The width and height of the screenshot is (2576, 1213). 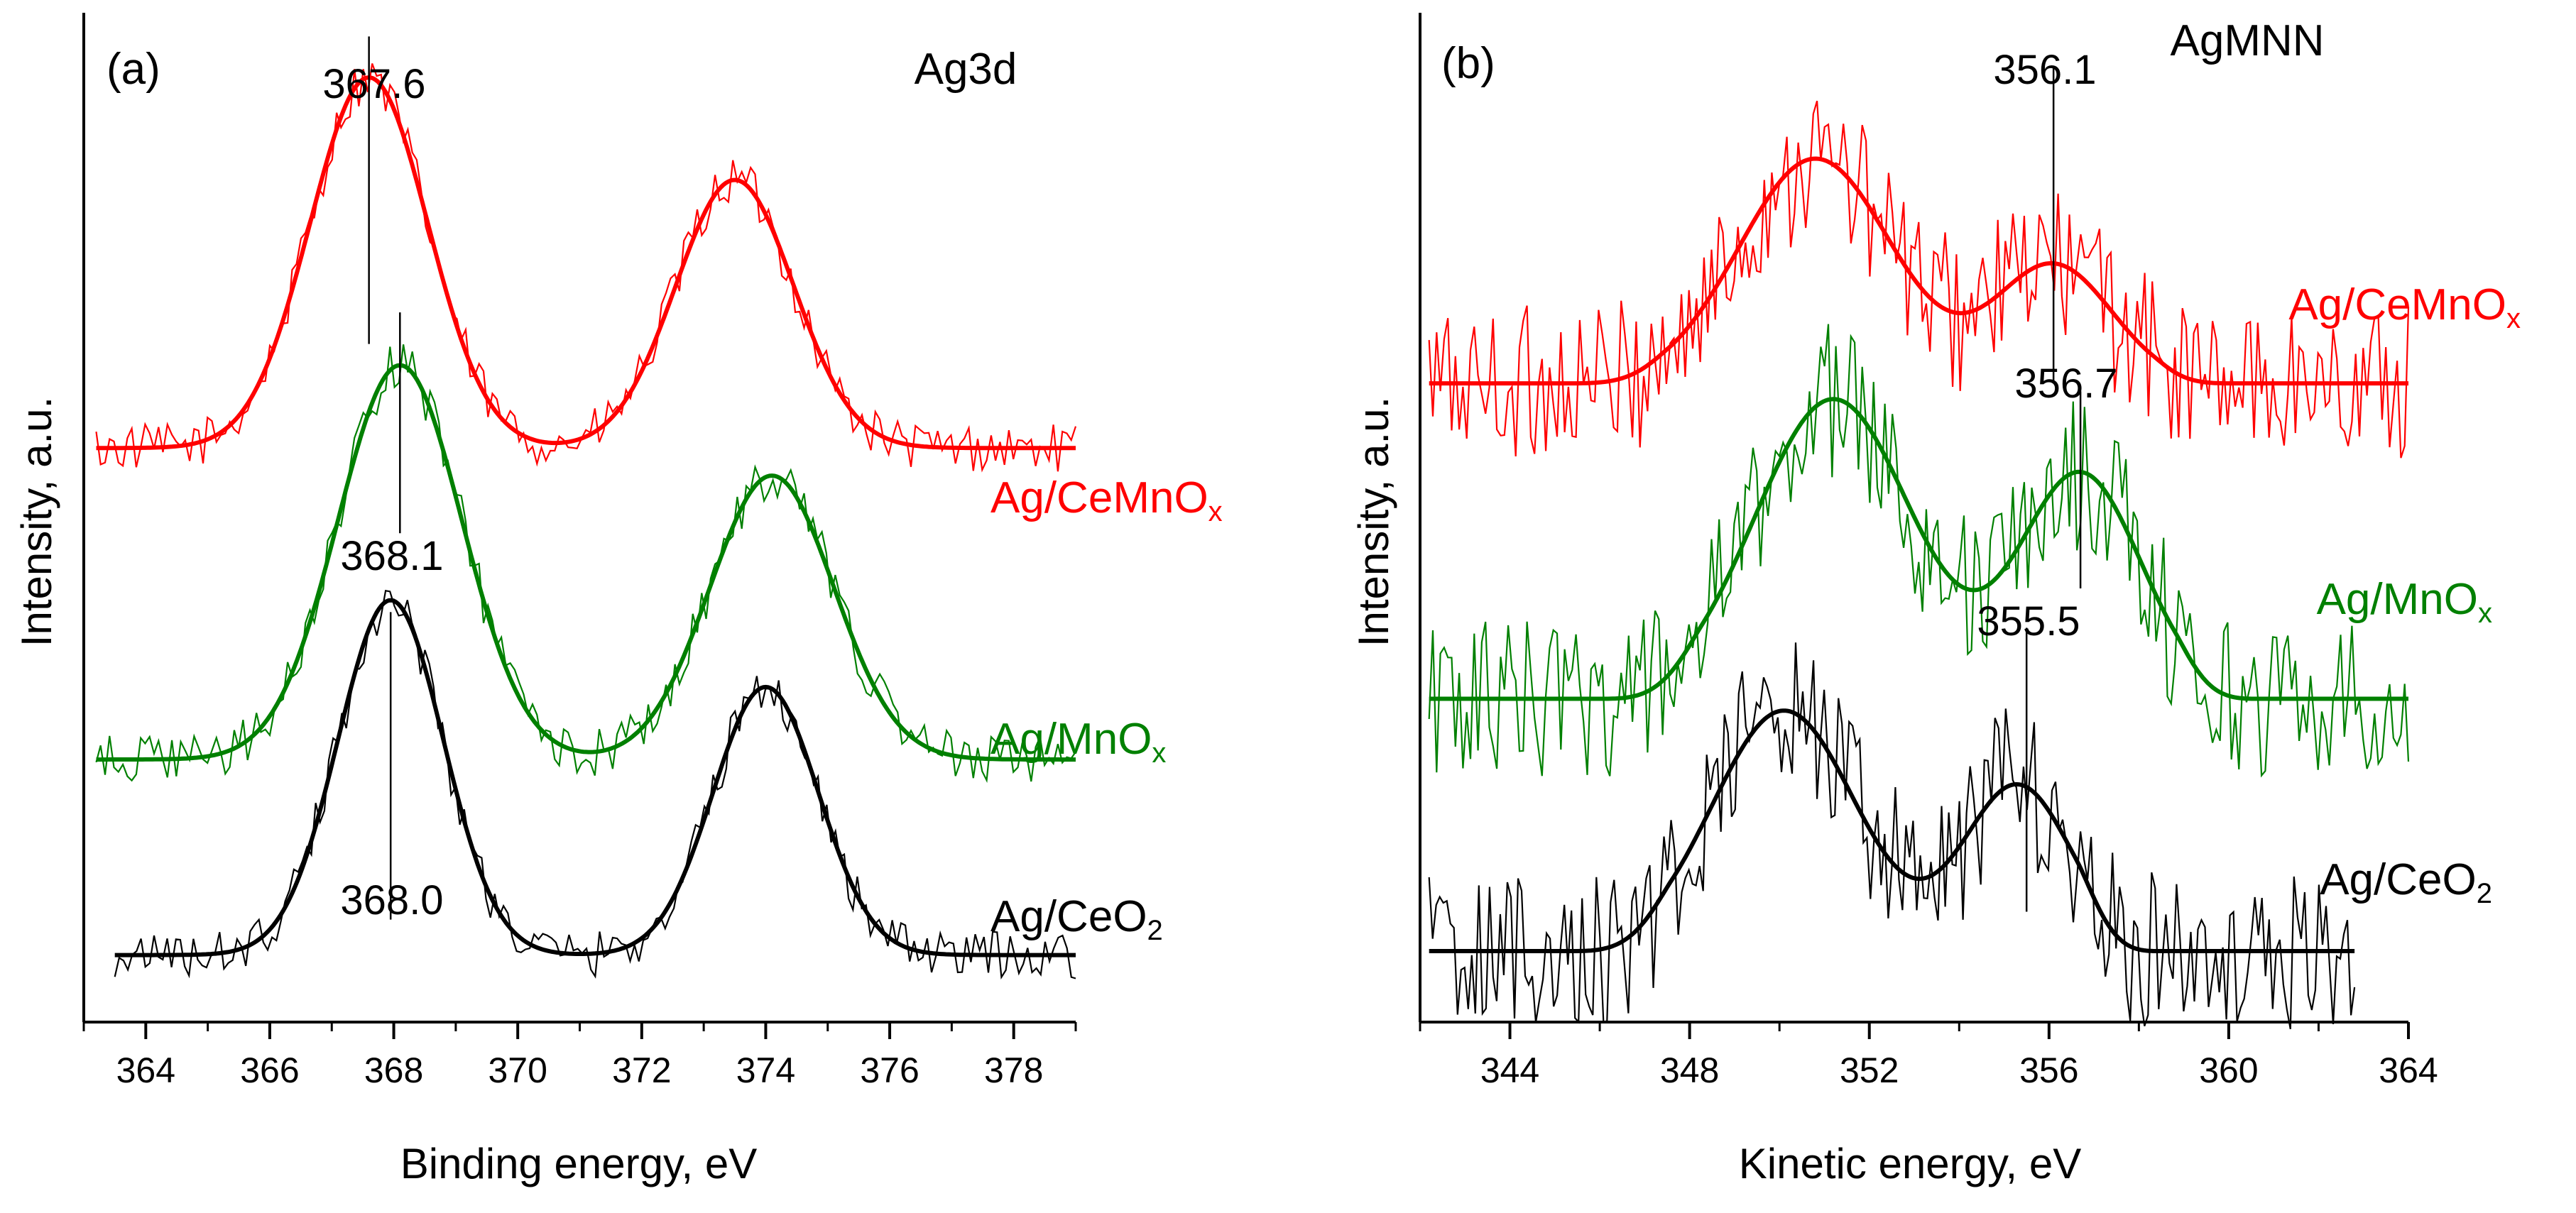 What do you see at coordinates (2028, 621) in the screenshot?
I see `peak-position-label: 355.5` at bounding box center [2028, 621].